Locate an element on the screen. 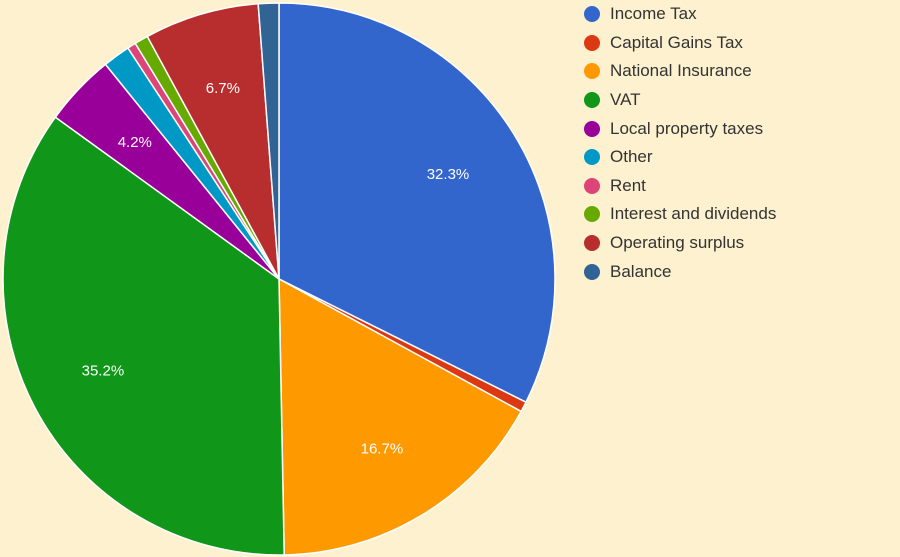  legend-label: National Insurance is located at coordinates (681, 71).